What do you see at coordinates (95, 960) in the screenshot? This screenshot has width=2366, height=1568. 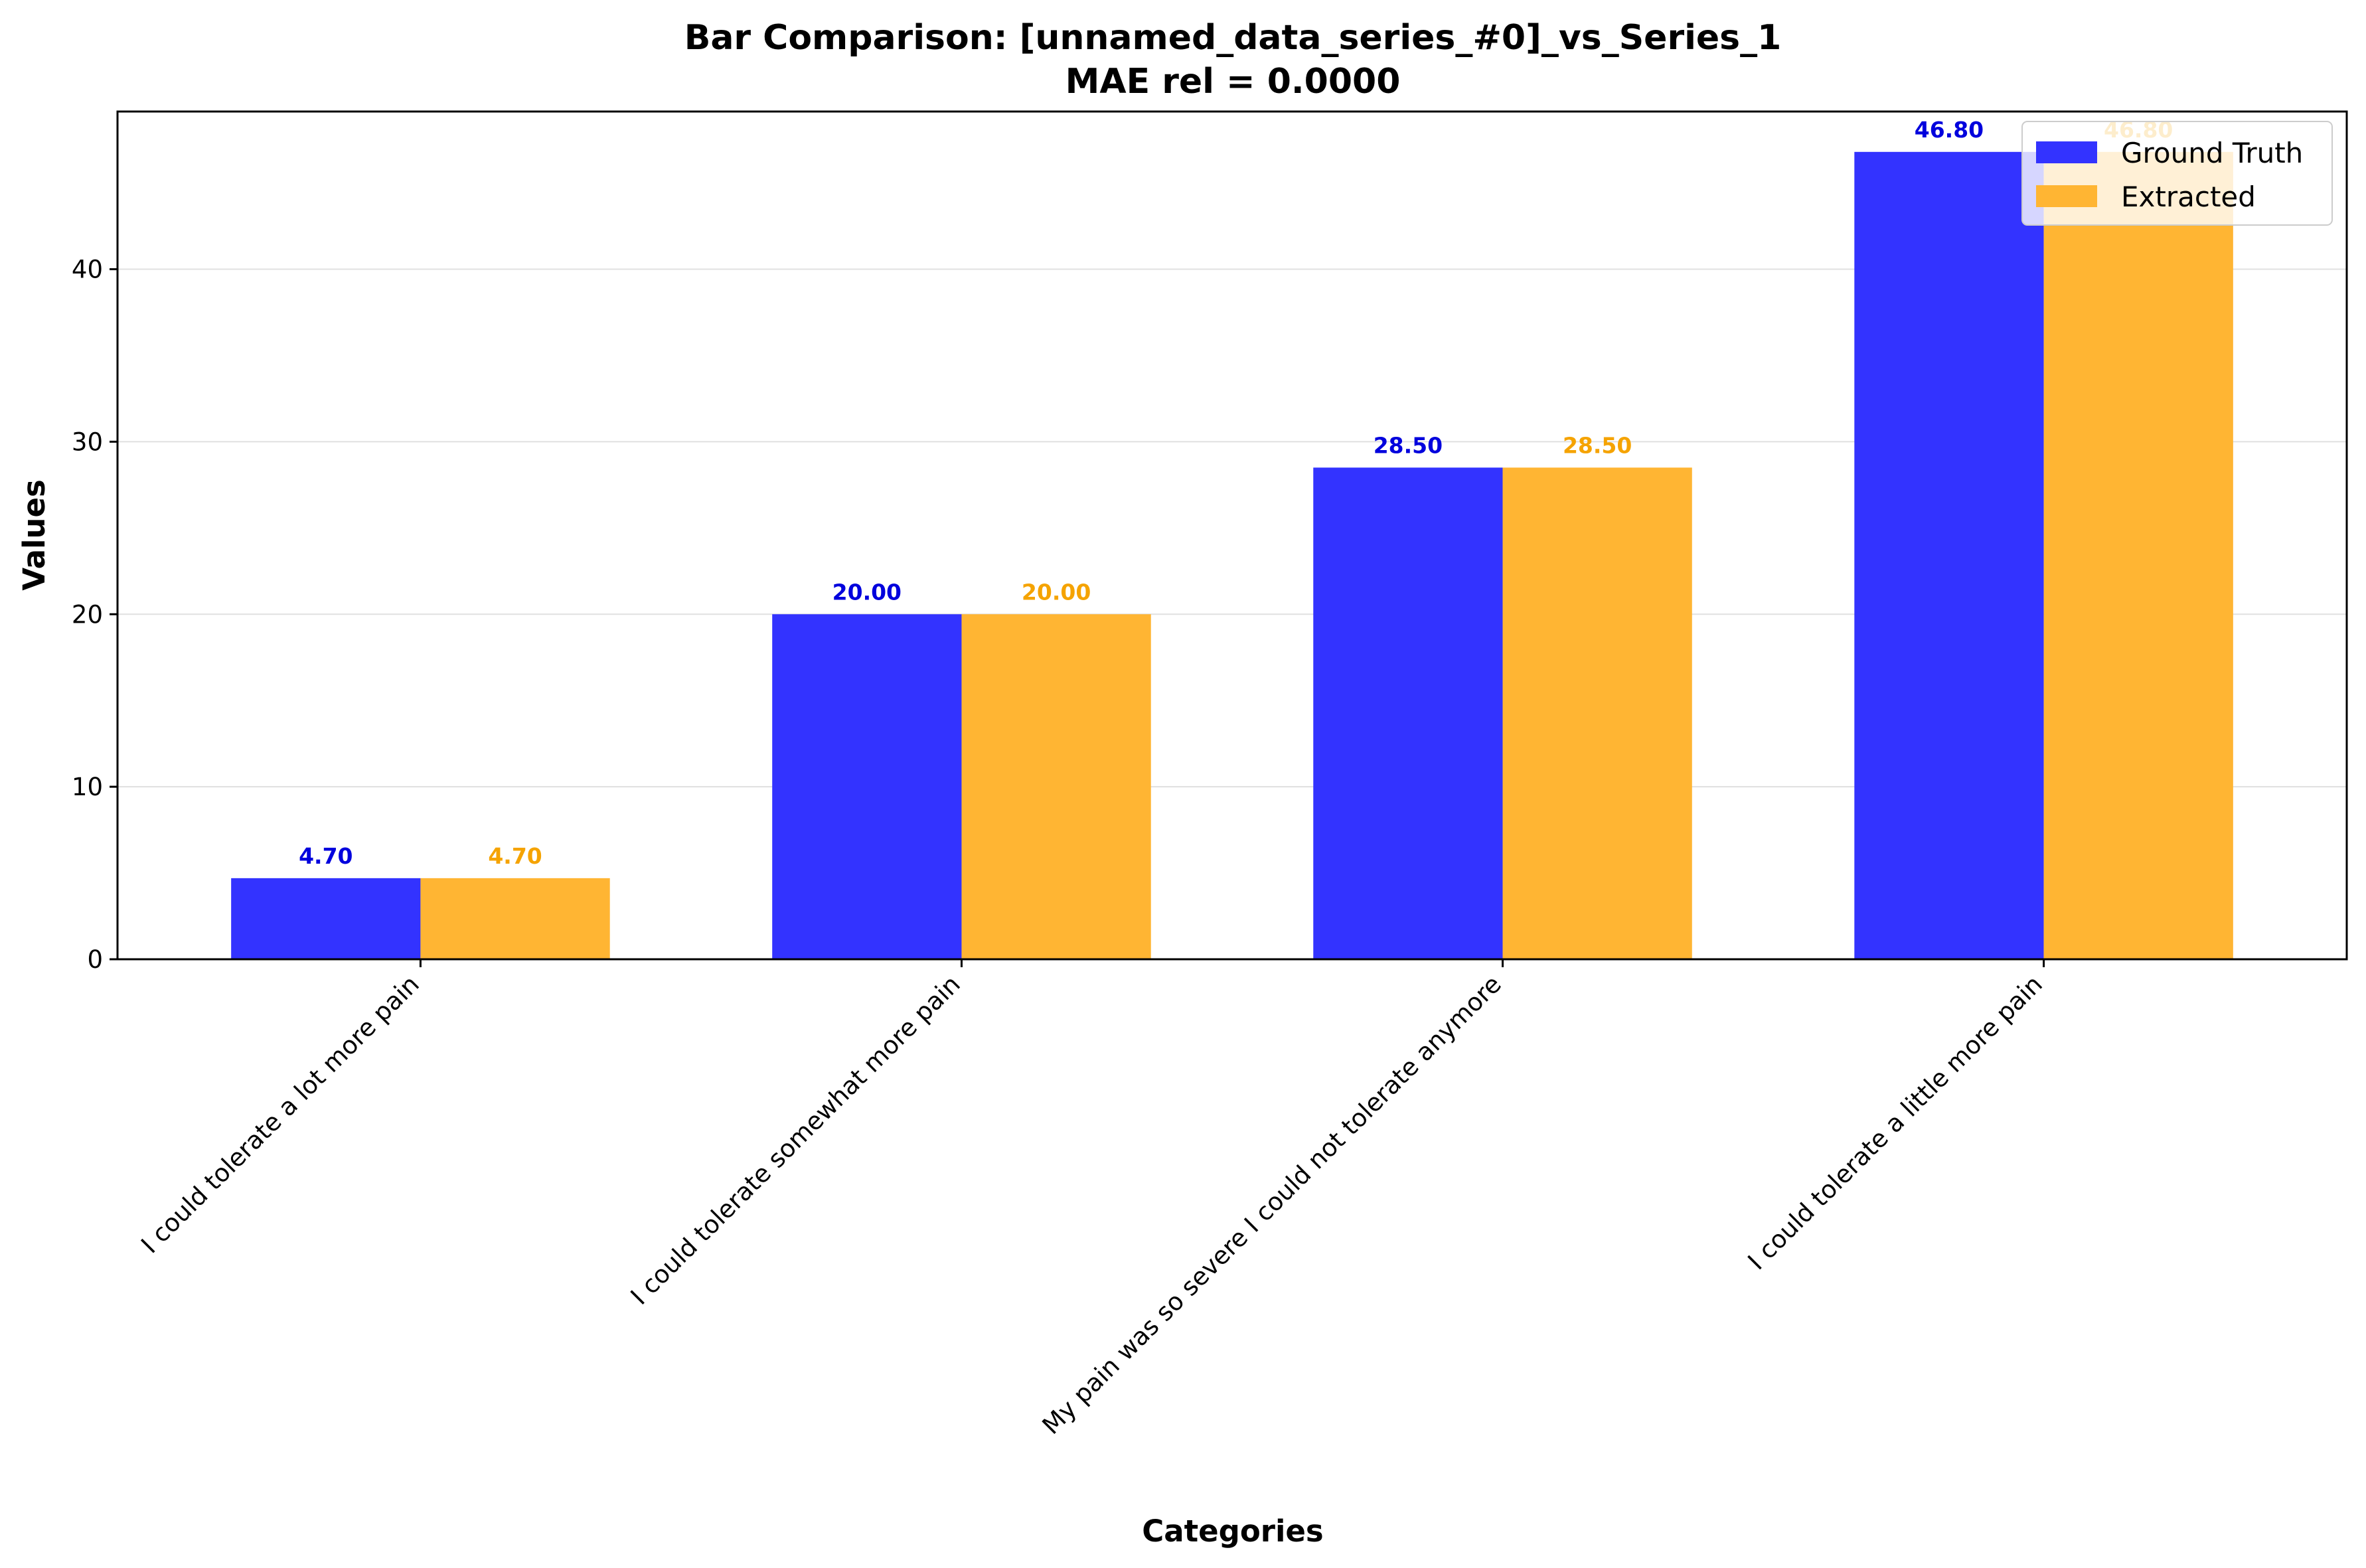 I see `y-tick-label: 0` at bounding box center [95, 960].